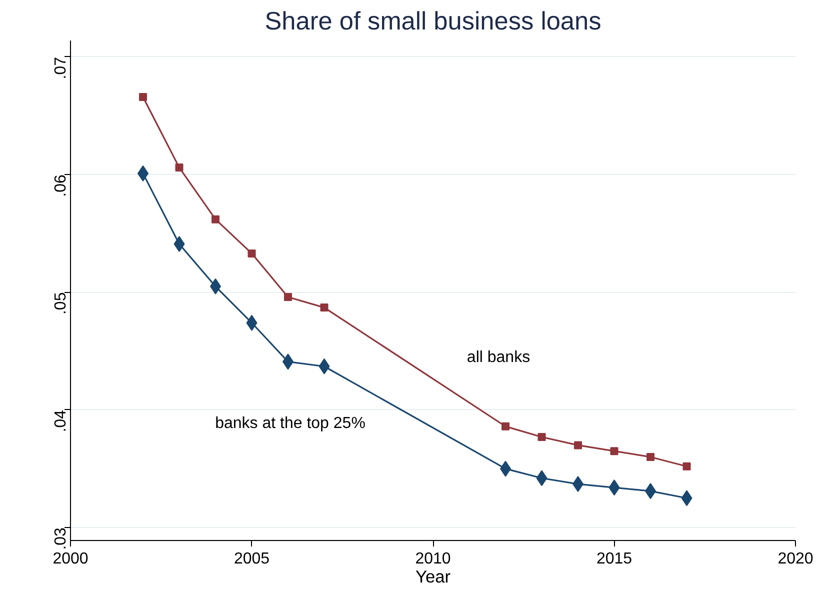  Describe the element at coordinates (252, 559) in the screenshot. I see `x-tick-label: 2005` at that location.